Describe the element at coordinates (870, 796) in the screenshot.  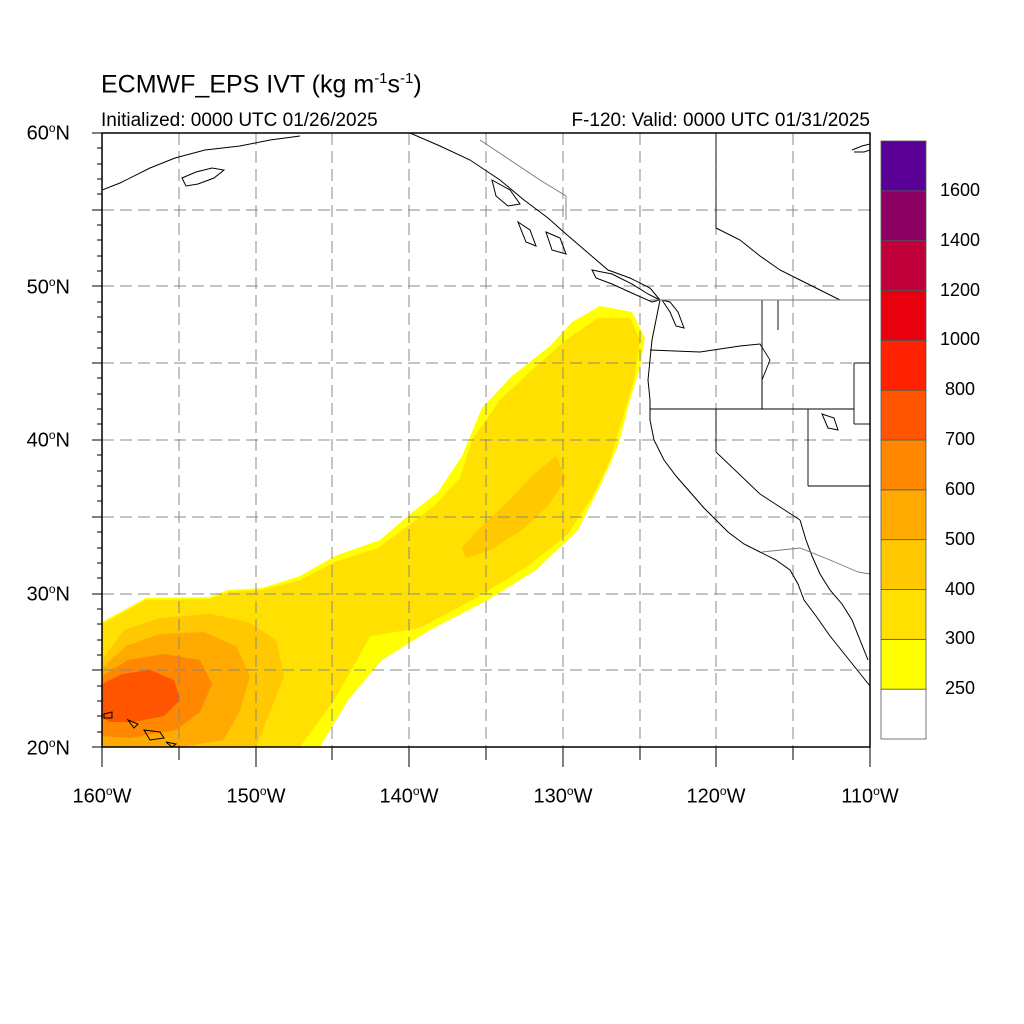
I see `lon-label-110w: 110oW` at that location.